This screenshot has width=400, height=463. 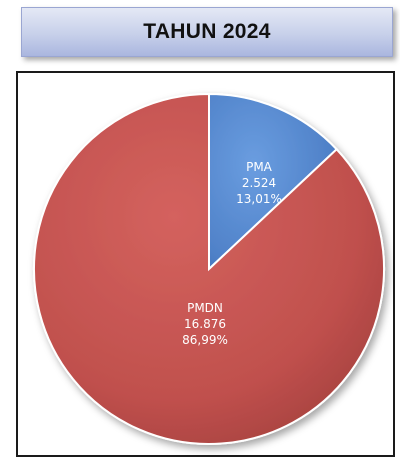 I want to click on pie-label-pma-percent: 13,01%, so click(x=259, y=199).